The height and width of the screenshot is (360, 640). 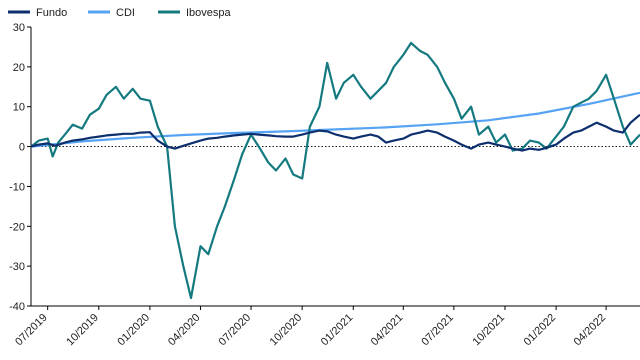 What do you see at coordinates (540, 330) in the screenshot?
I see `x-tick-label: 01/2022` at bounding box center [540, 330].